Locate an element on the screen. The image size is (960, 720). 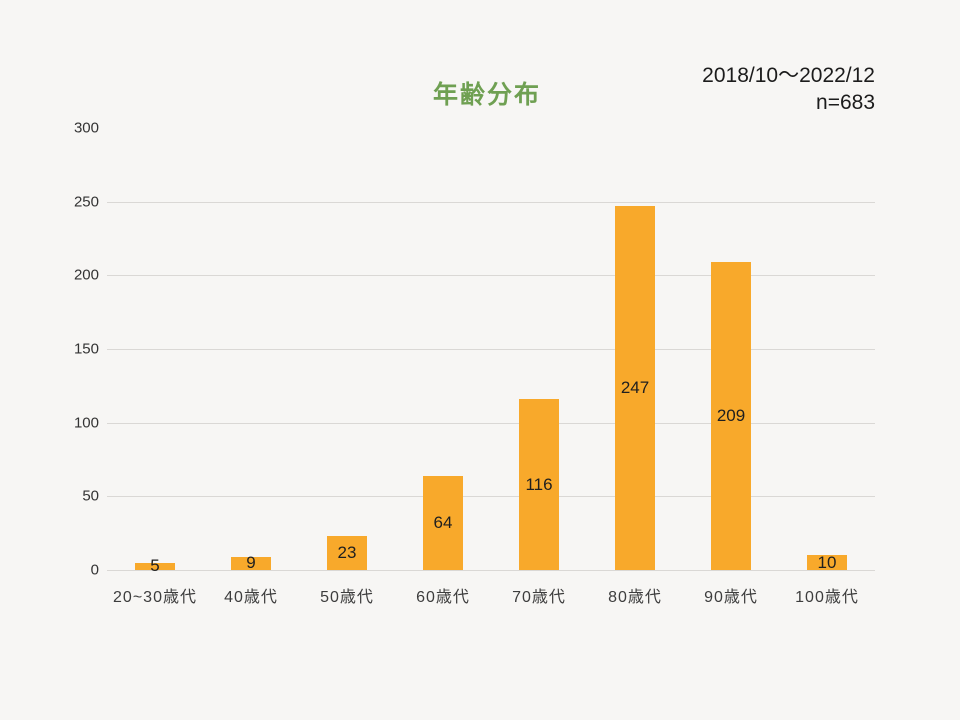
bar-value-label: 247 is located at coordinates (635, 388).